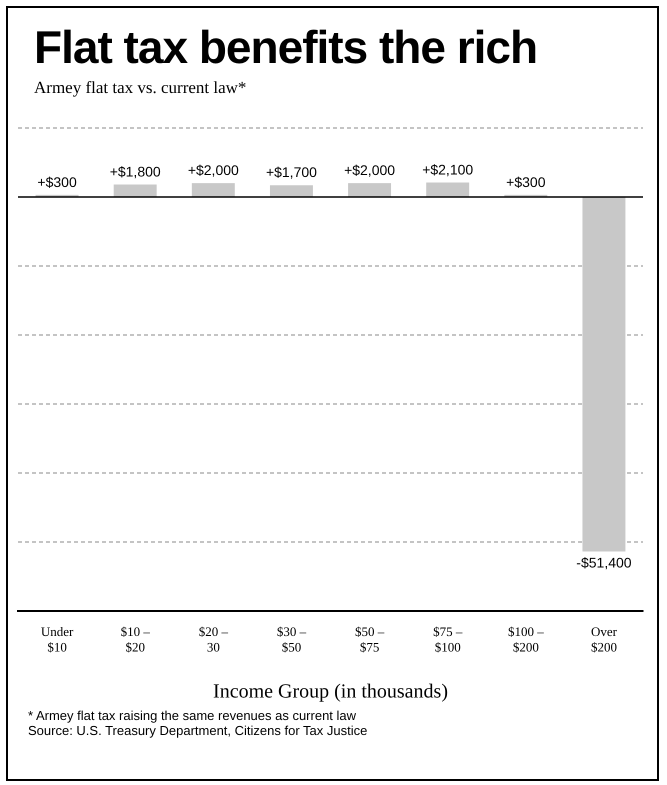 Image resolution: width=667 pixels, height=785 pixels. I want to click on x-tick-label: $30 – $50, so click(291, 639).